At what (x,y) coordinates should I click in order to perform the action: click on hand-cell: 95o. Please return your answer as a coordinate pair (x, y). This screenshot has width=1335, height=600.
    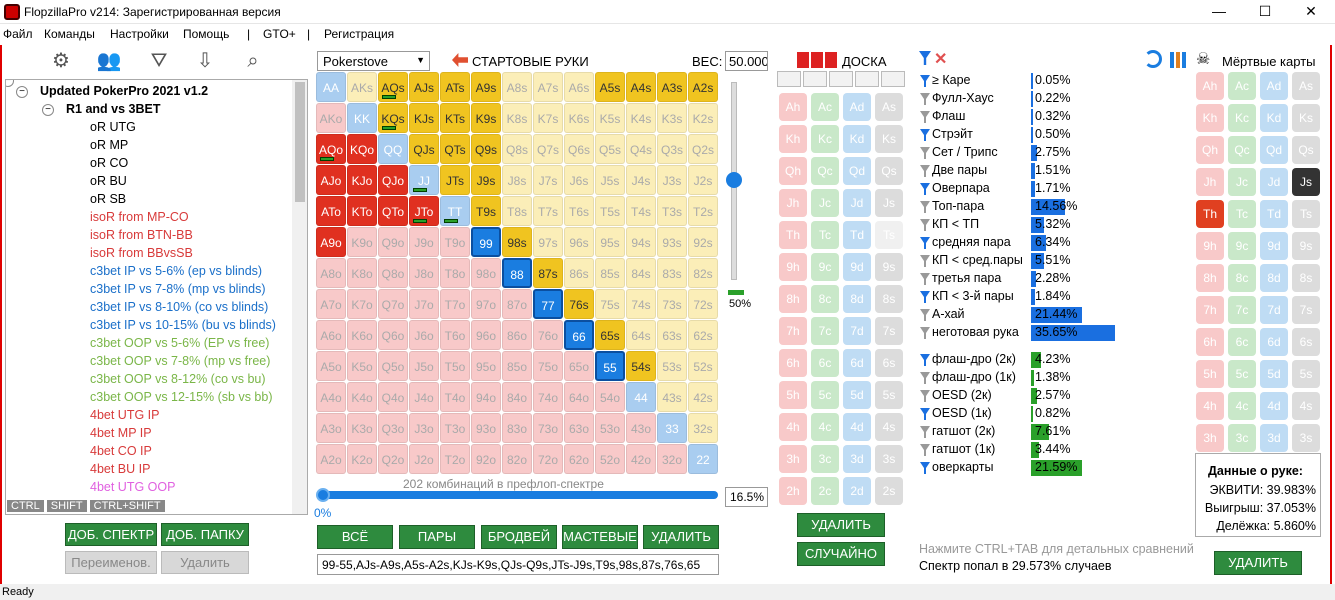
    Looking at the image, I should click on (486, 366).